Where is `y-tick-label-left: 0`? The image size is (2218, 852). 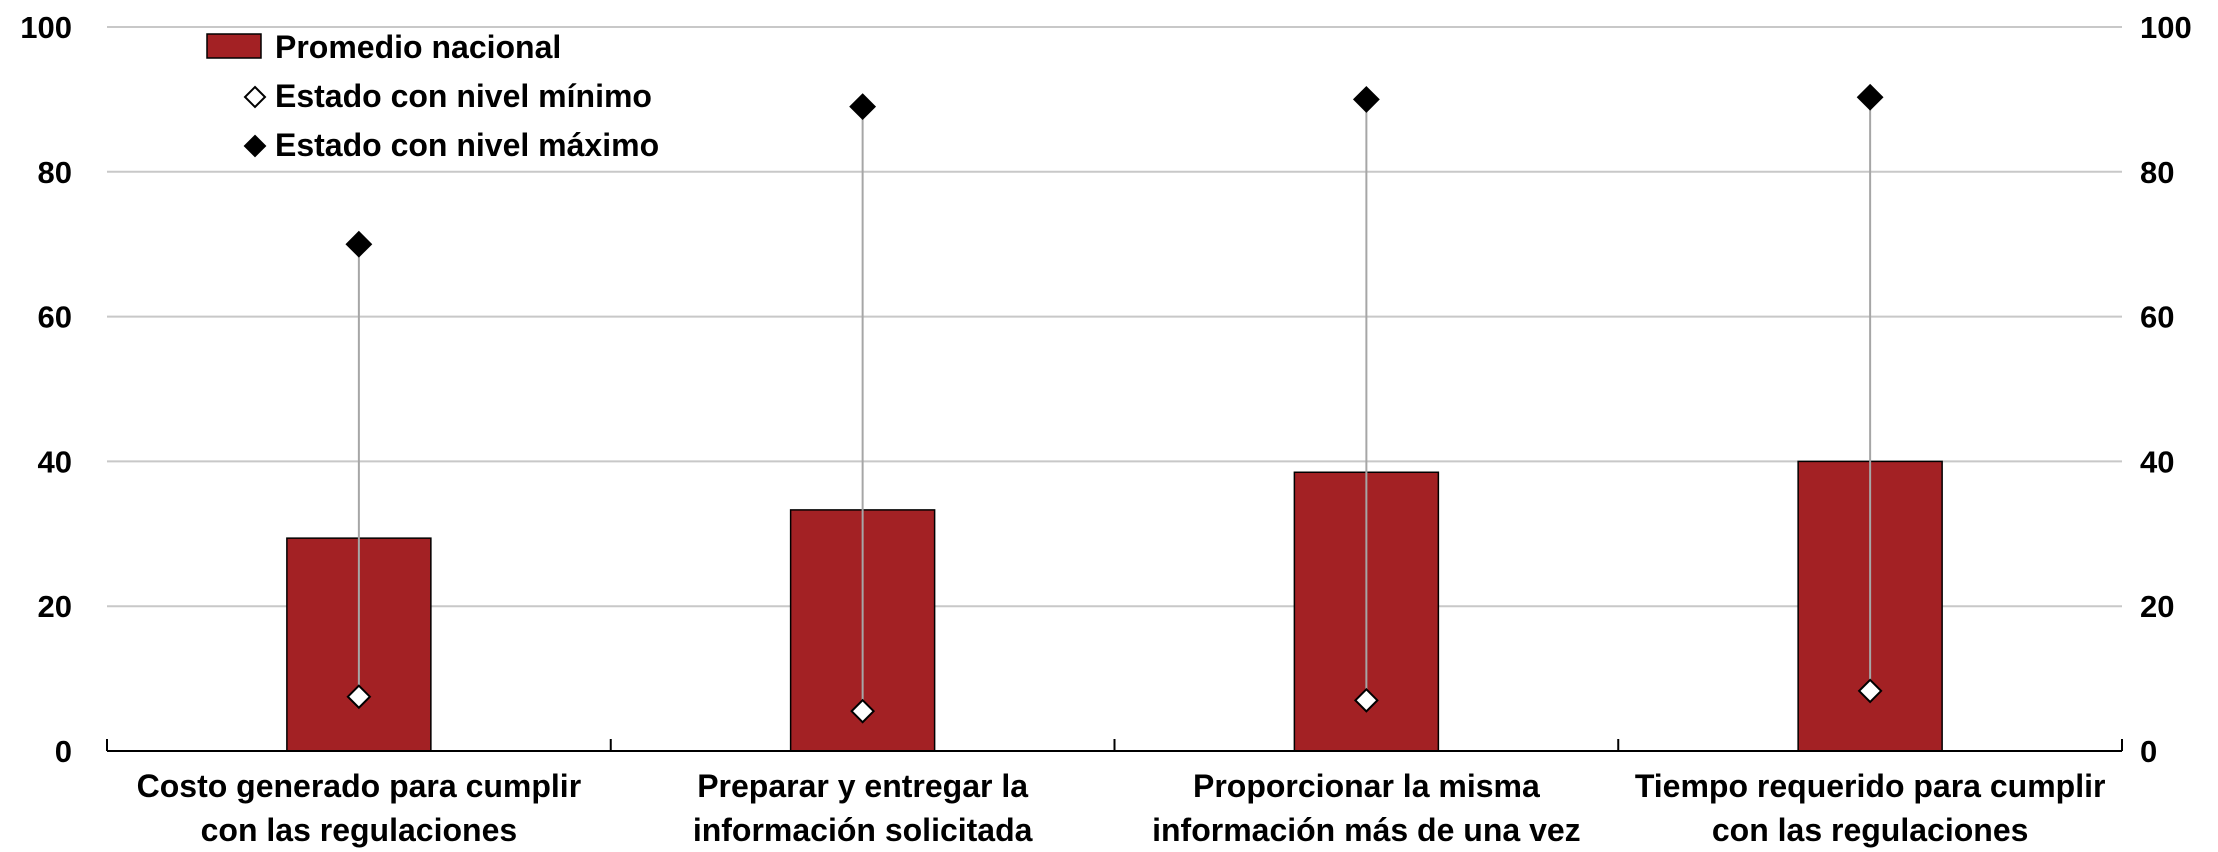 y-tick-label-left: 0 is located at coordinates (63, 751).